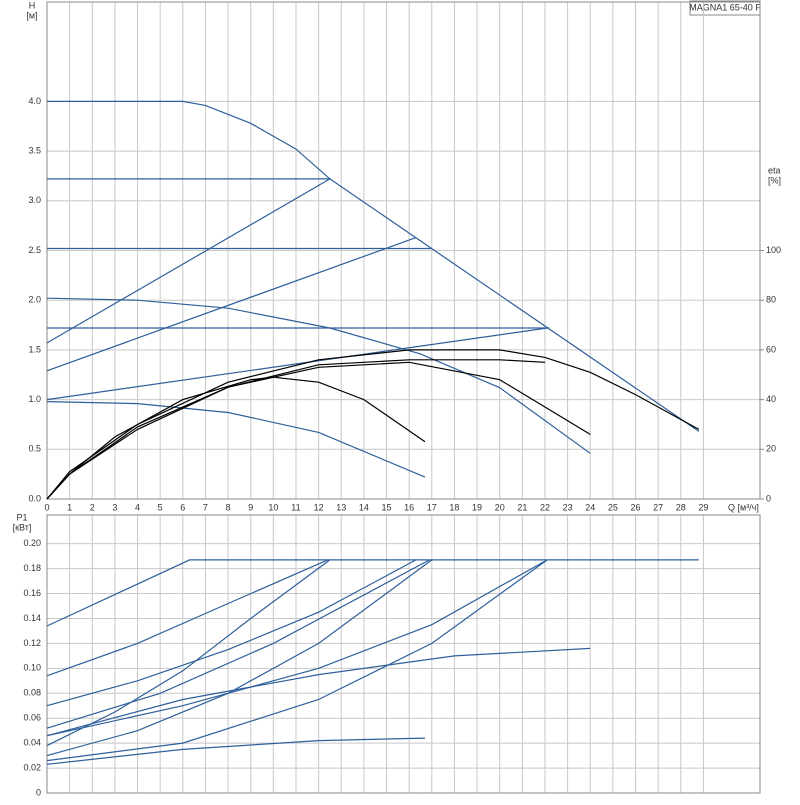 This screenshot has height=805, width=800. I want to click on x-tick-label: 28, so click(681, 507).